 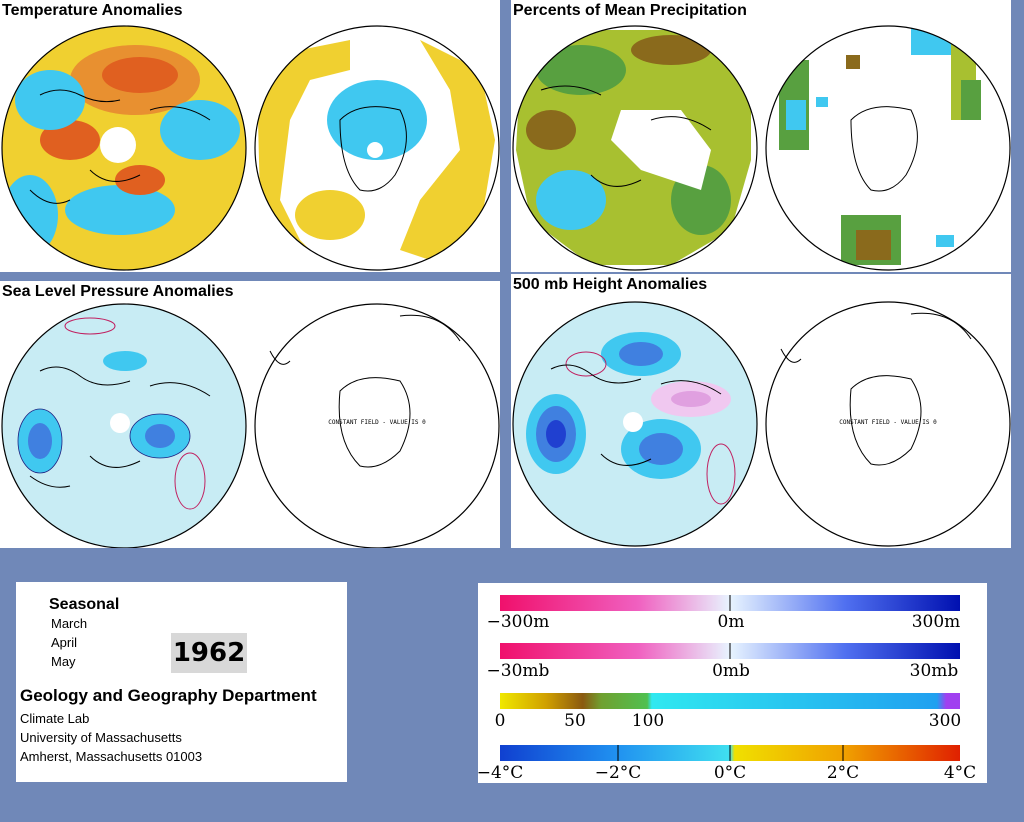 What do you see at coordinates (730, 701) in the screenshot?
I see `precip-color-bar` at bounding box center [730, 701].